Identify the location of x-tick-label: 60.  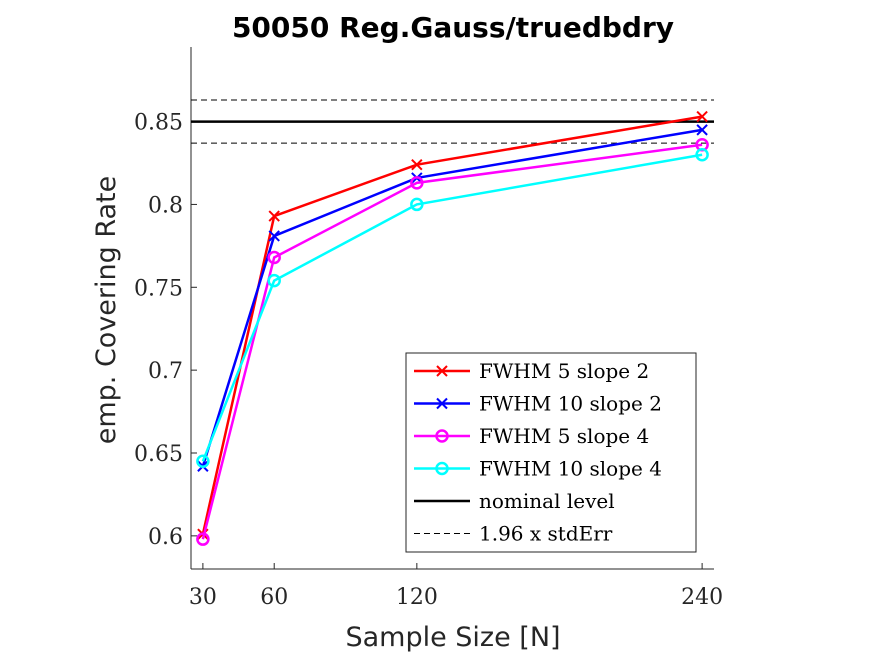
(274, 597).